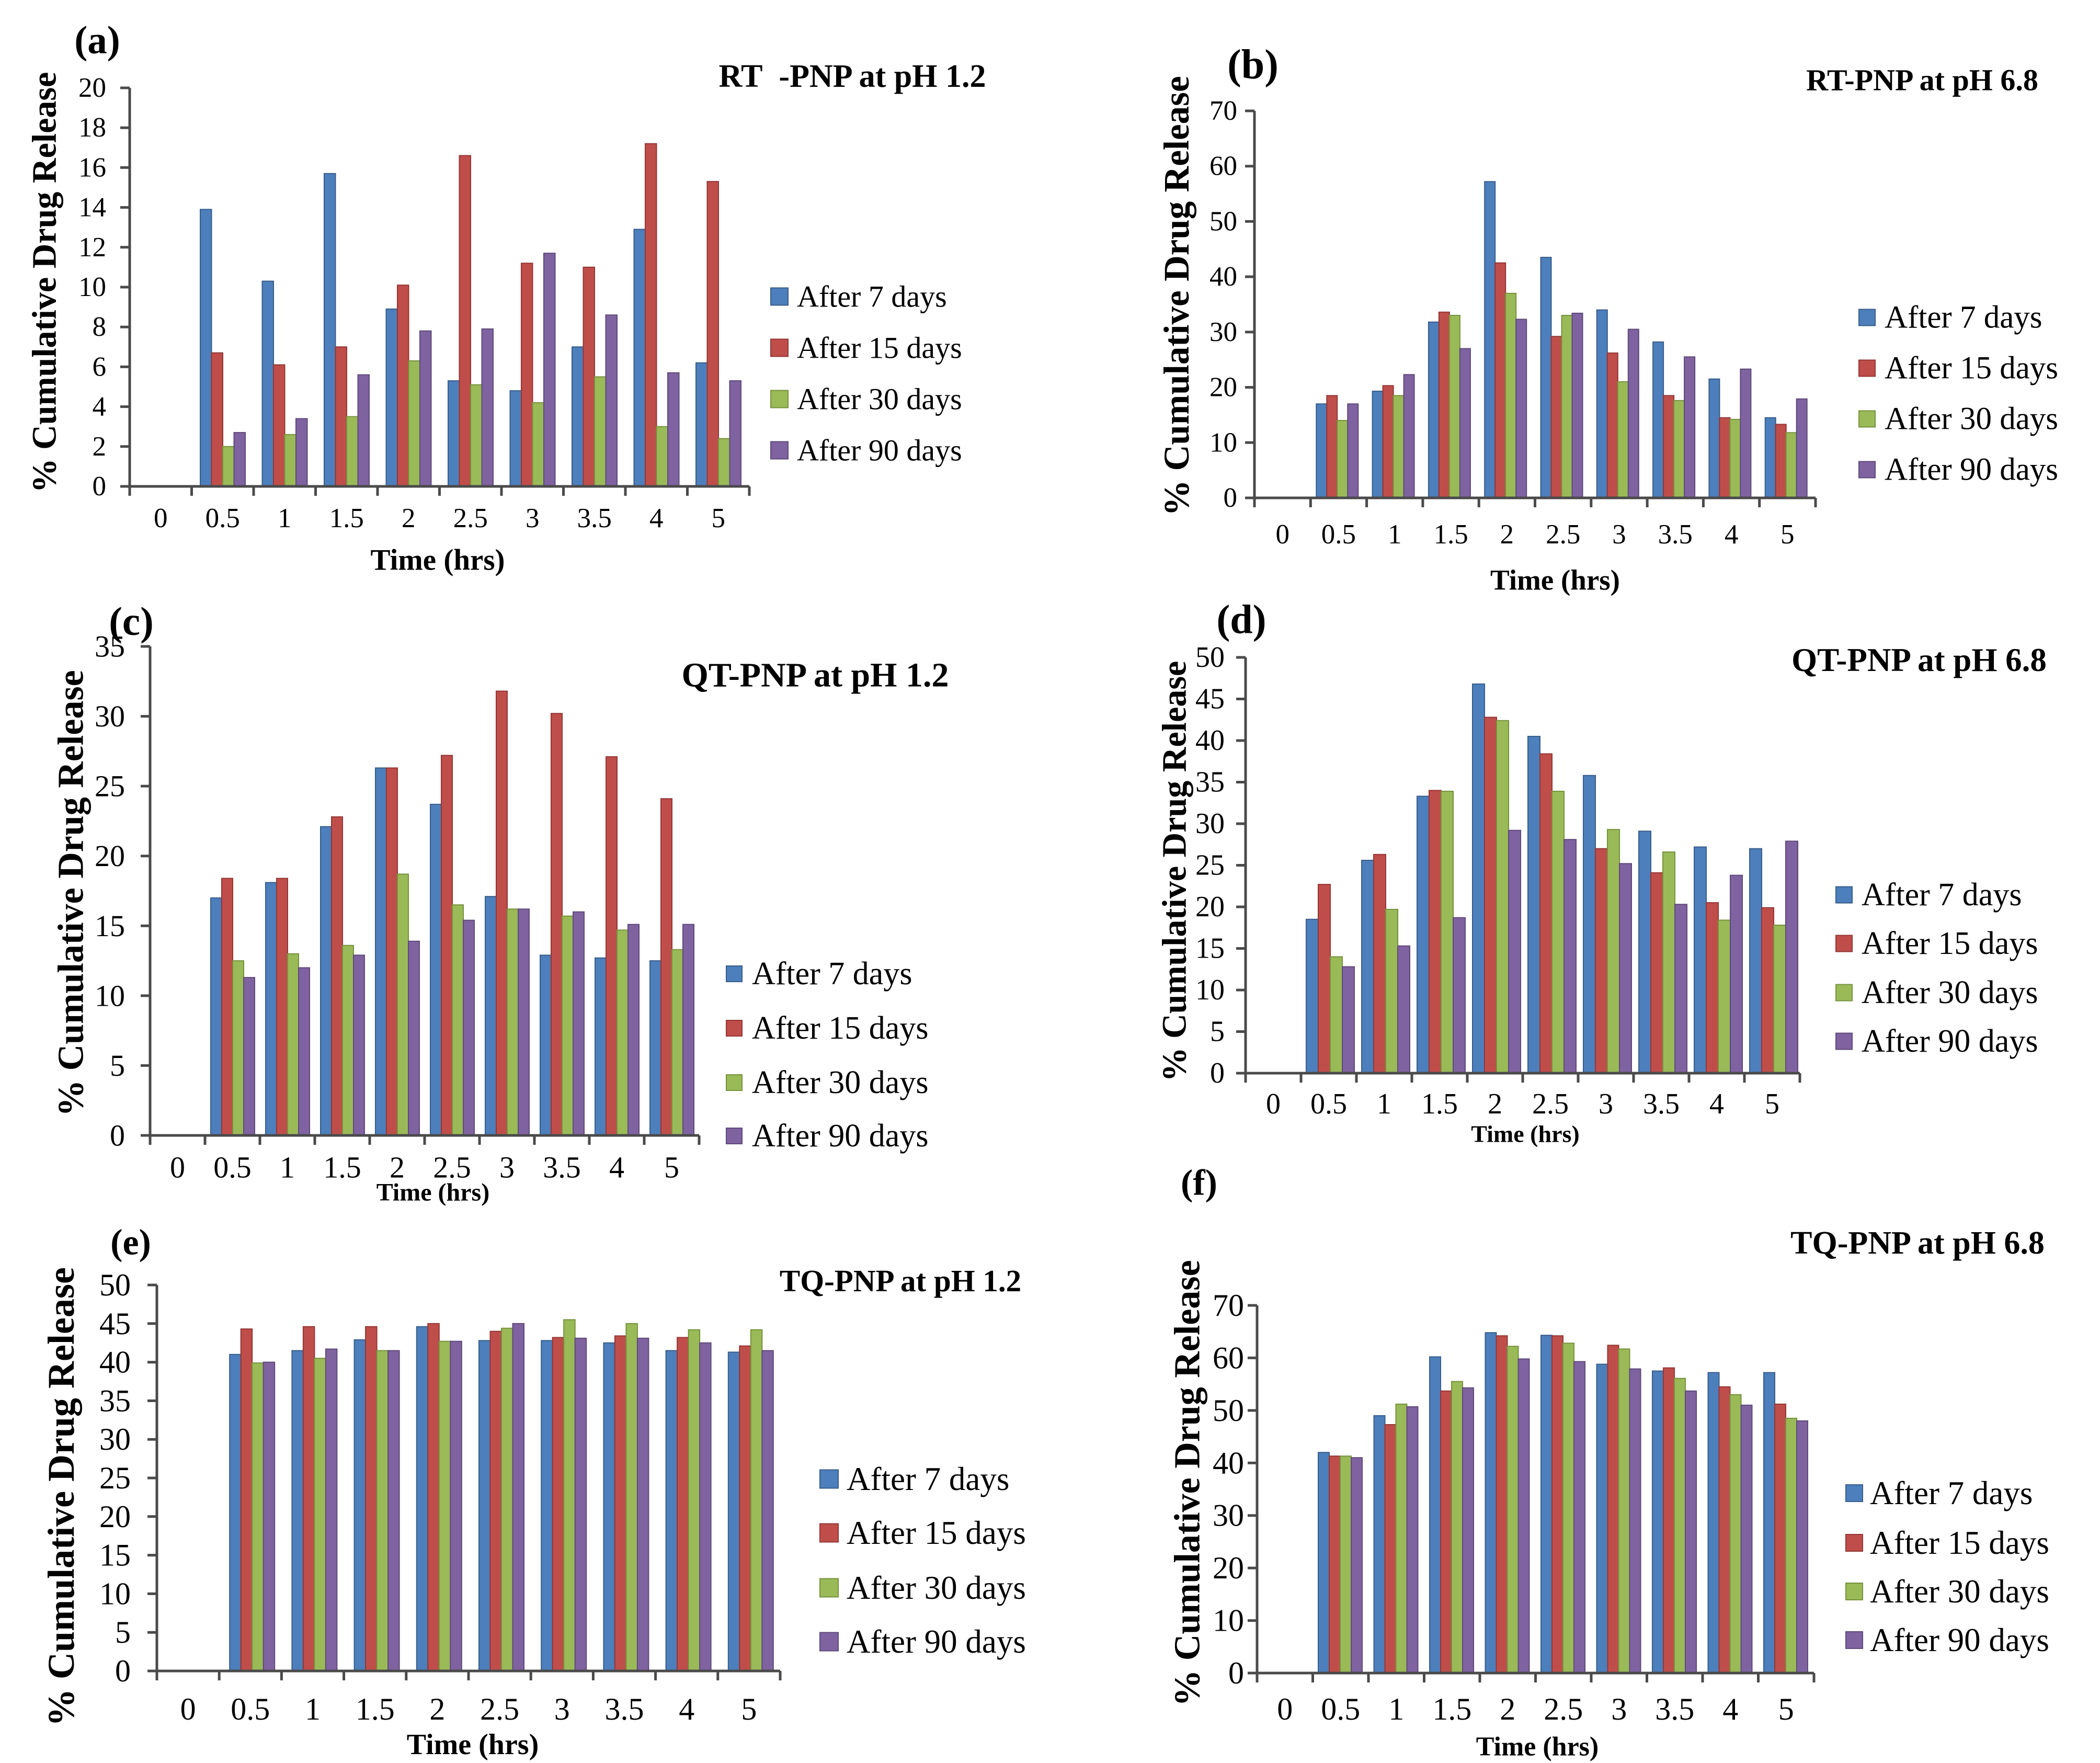 Image resolution: width=2100 pixels, height=1763 pixels. What do you see at coordinates (852, 76) in the screenshot?
I see `svg-text: RT -PNP at pH 1.2` at bounding box center [852, 76].